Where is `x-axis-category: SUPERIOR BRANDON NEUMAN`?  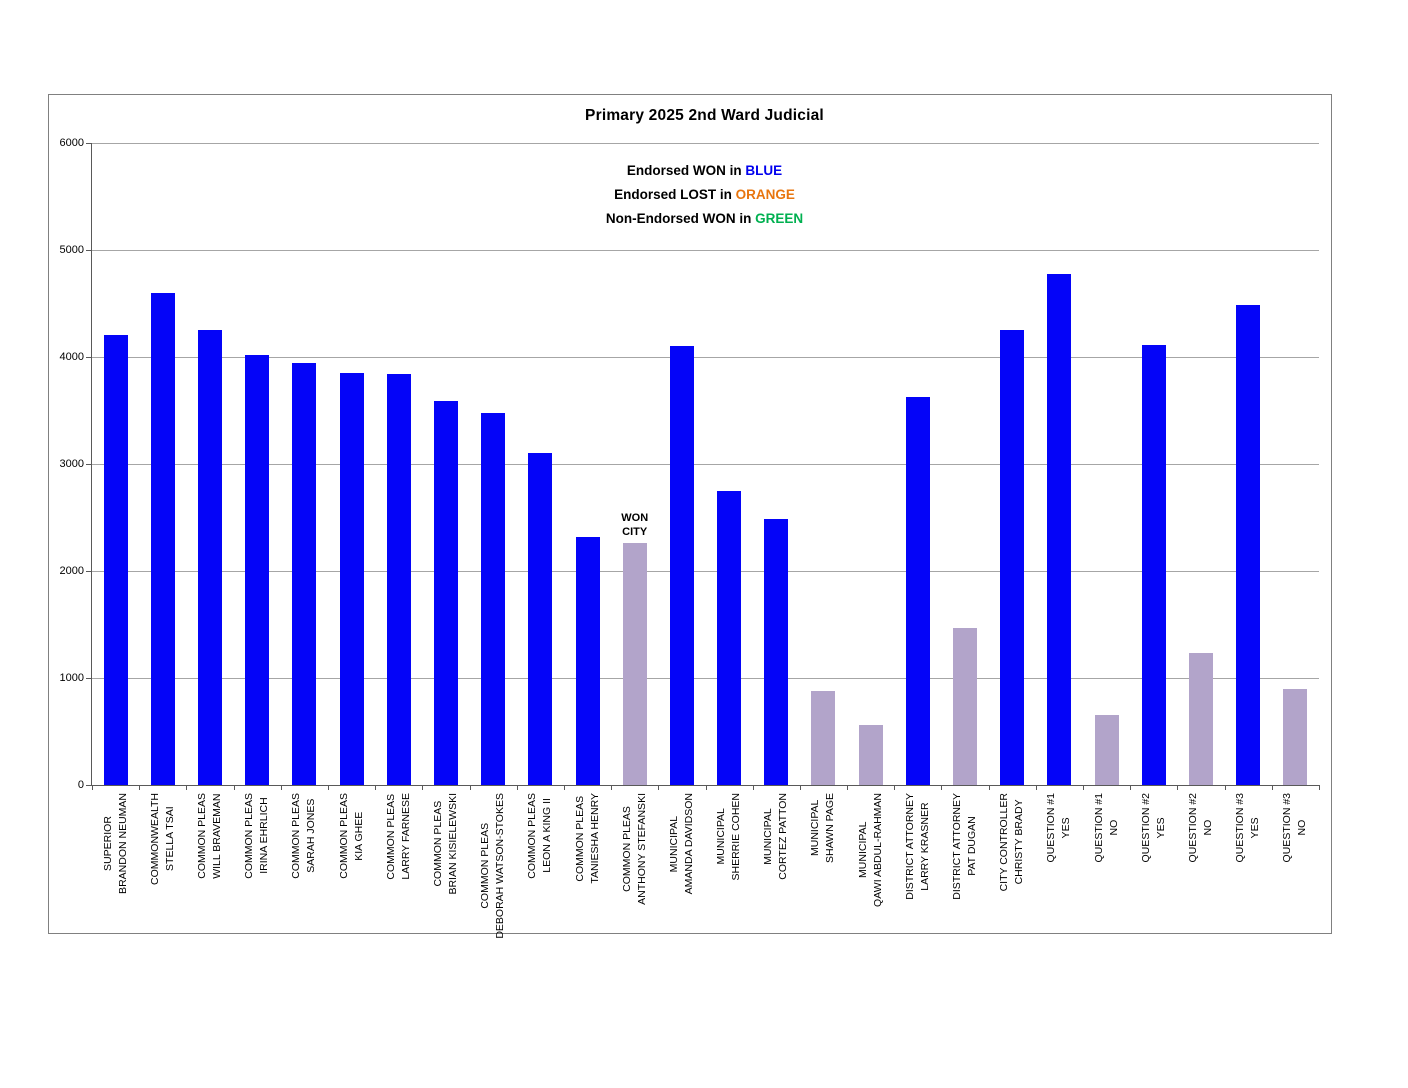 x-axis-category: SUPERIOR BRANDON NEUMAN is located at coordinates (115, 868).